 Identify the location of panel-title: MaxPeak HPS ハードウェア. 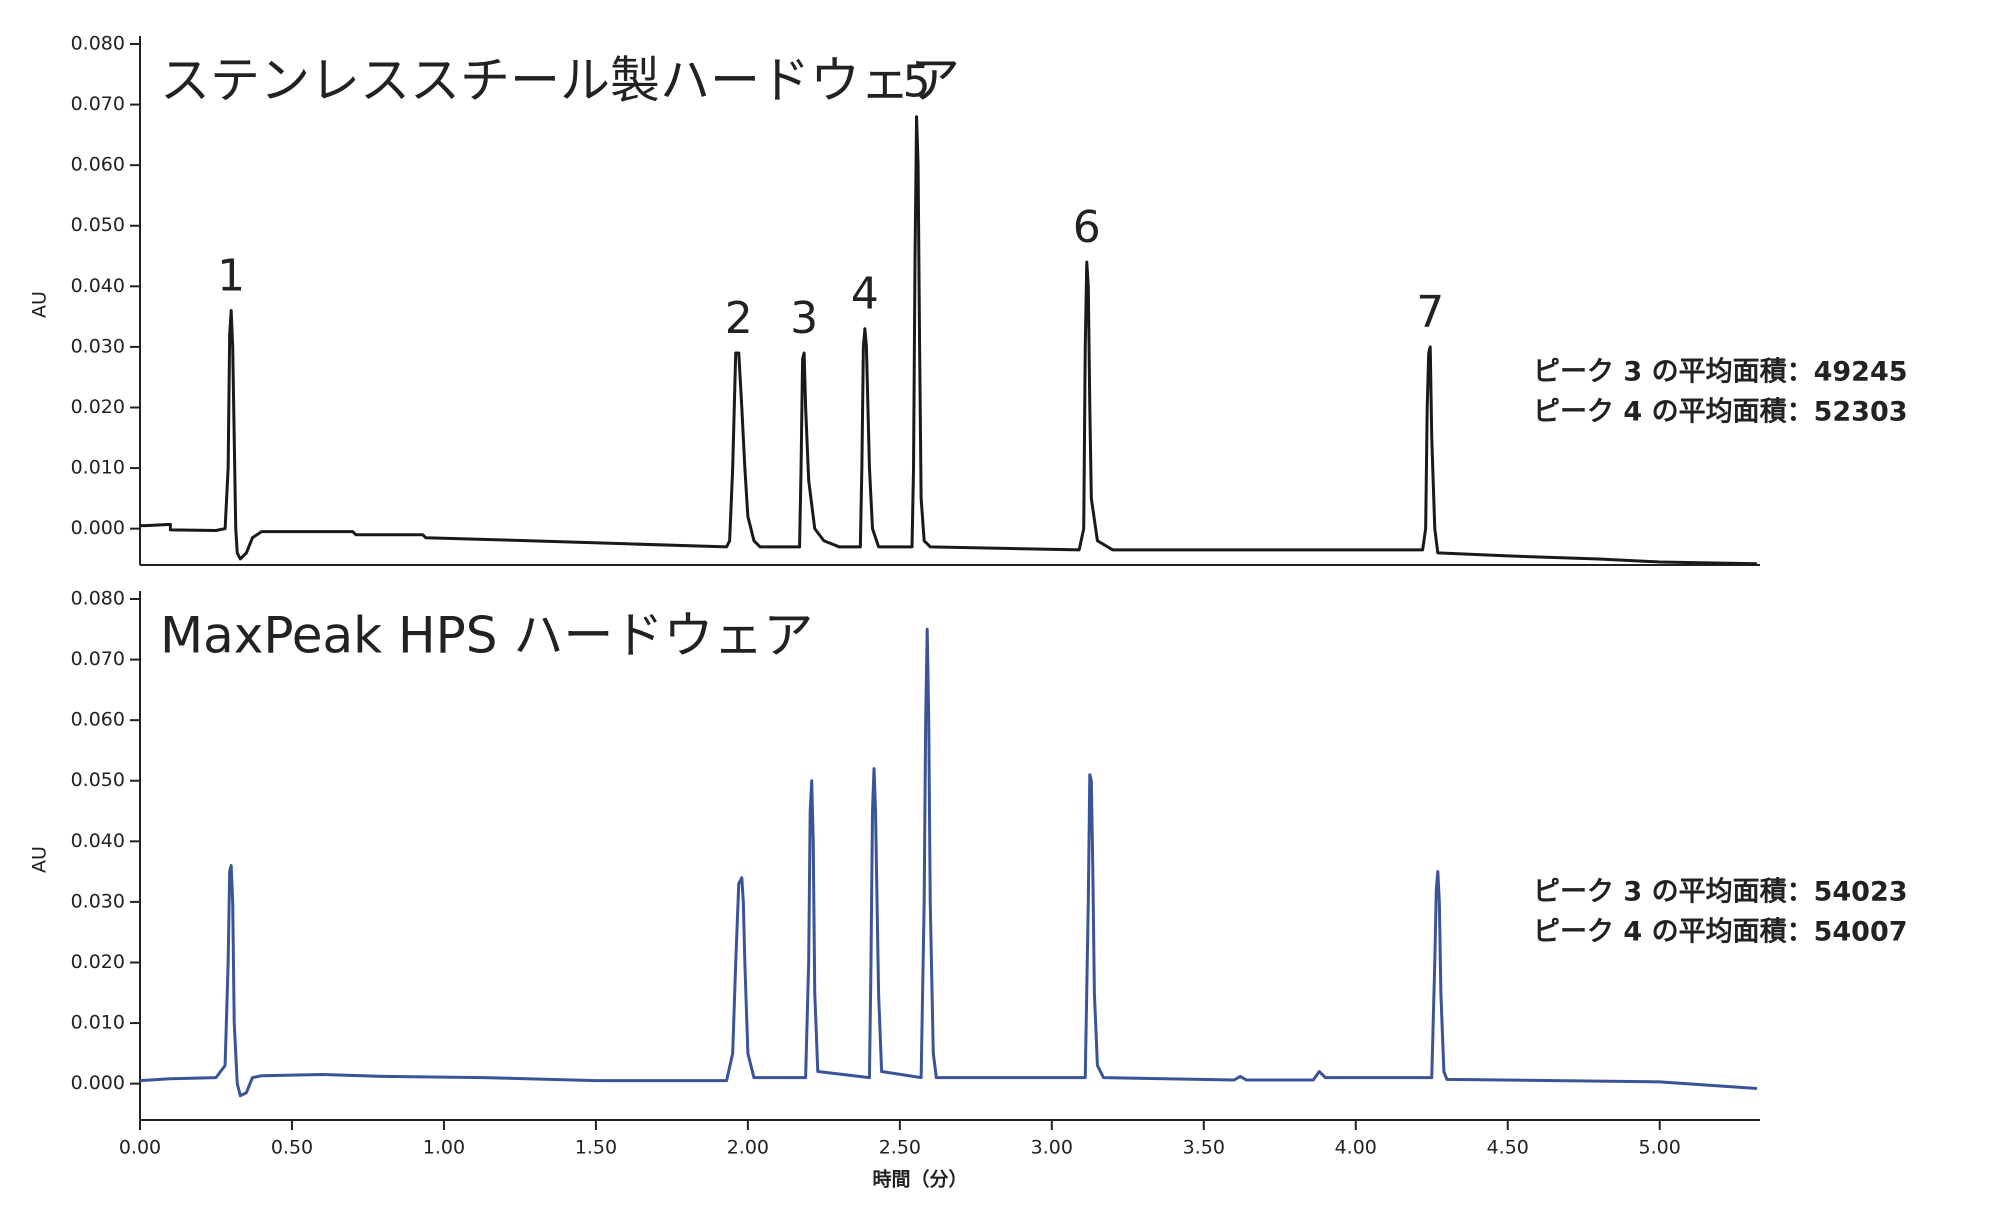
(486, 636).